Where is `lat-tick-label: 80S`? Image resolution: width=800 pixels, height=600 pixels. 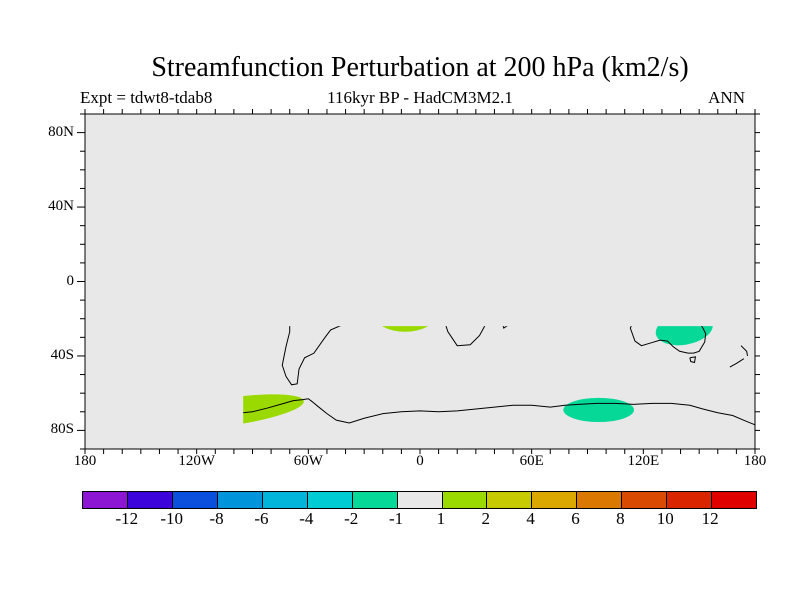
lat-tick-label: 80S is located at coordinates (62, 429).